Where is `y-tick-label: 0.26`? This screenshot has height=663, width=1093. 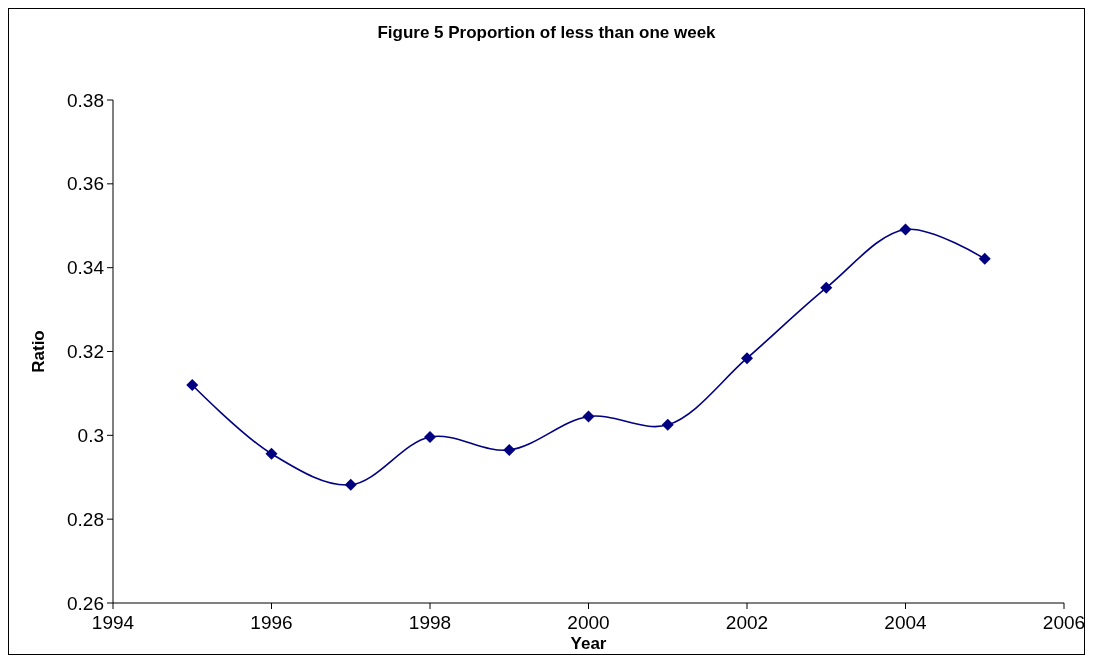
y-tick-label: 0.26 is located at coordinates (85, 603).